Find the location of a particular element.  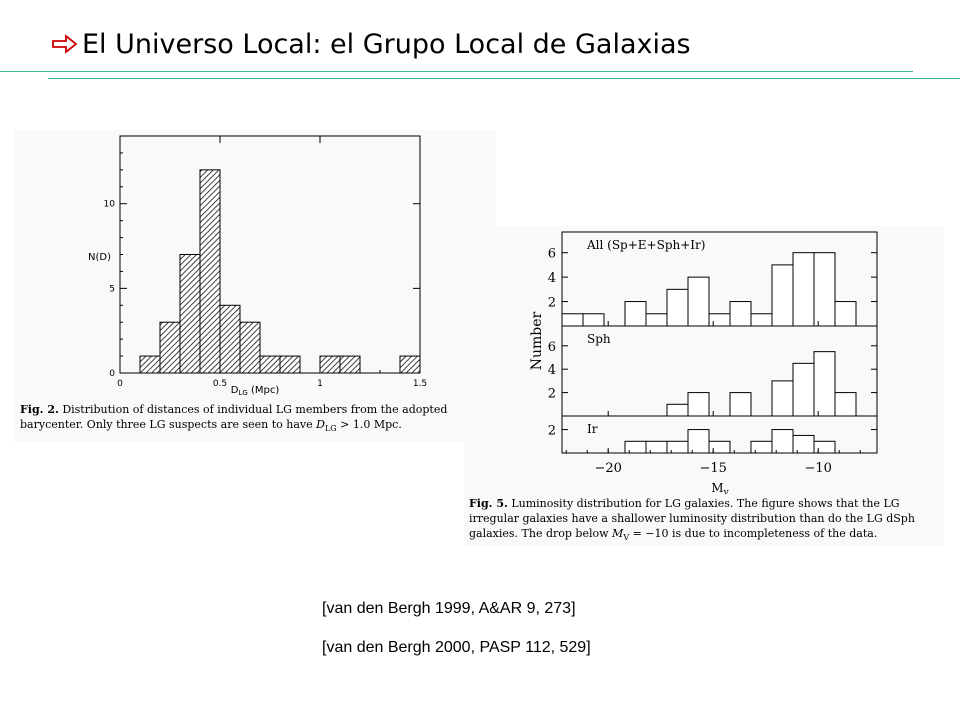

x-axis-label: DLG (Mpc) is located at coordinates (255, 391).